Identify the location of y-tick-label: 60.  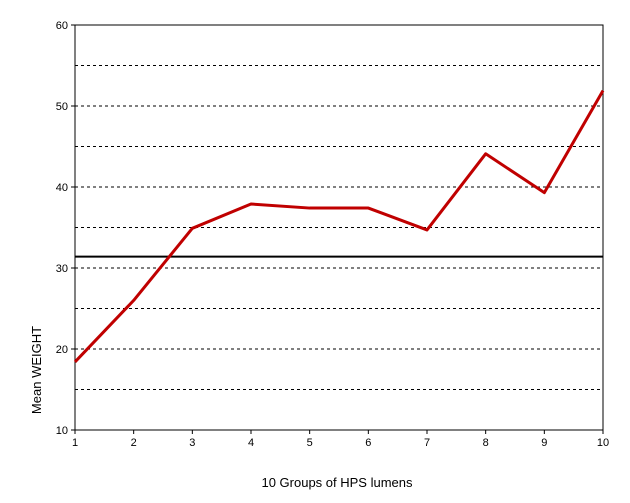
(62, 26).